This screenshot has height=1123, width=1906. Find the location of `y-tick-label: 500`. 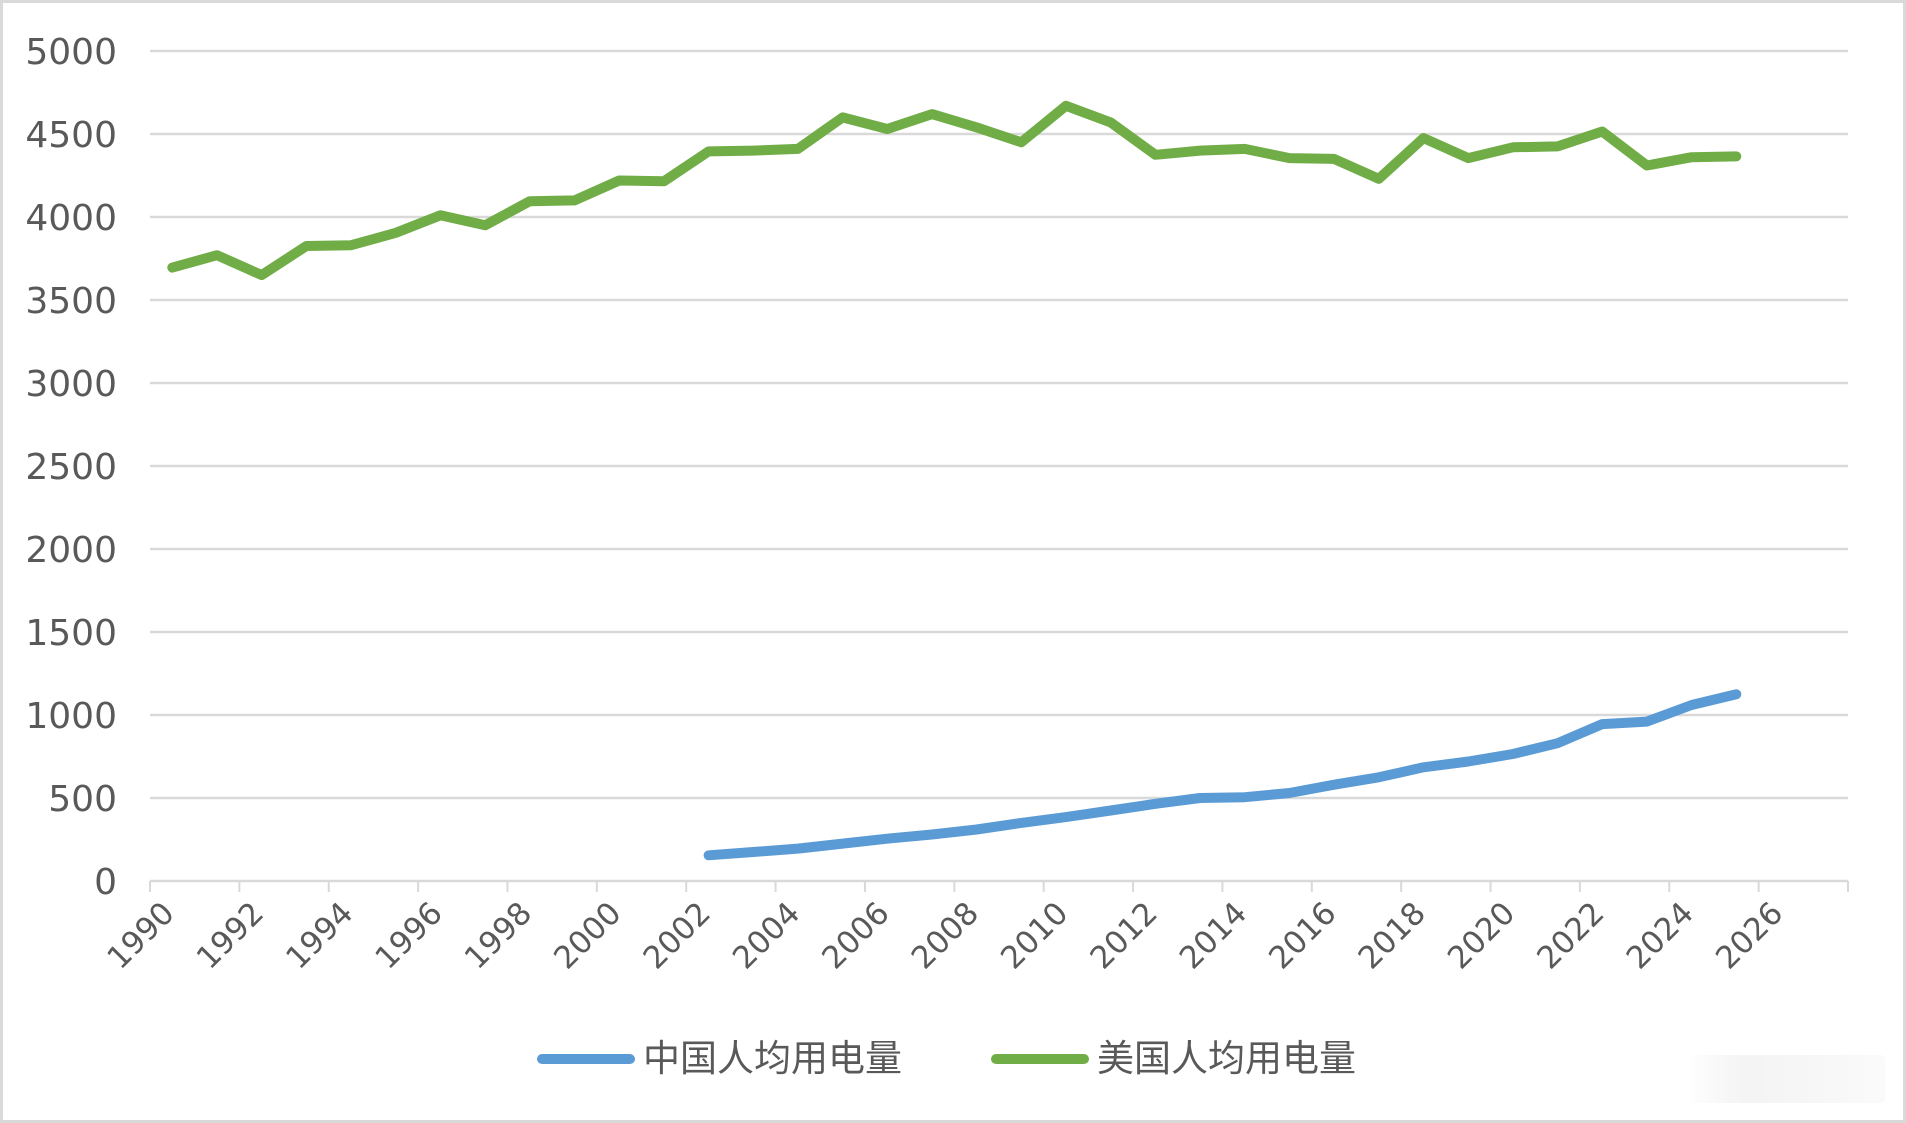

y-tick-label: 500 is located at coordinates (82, 799).